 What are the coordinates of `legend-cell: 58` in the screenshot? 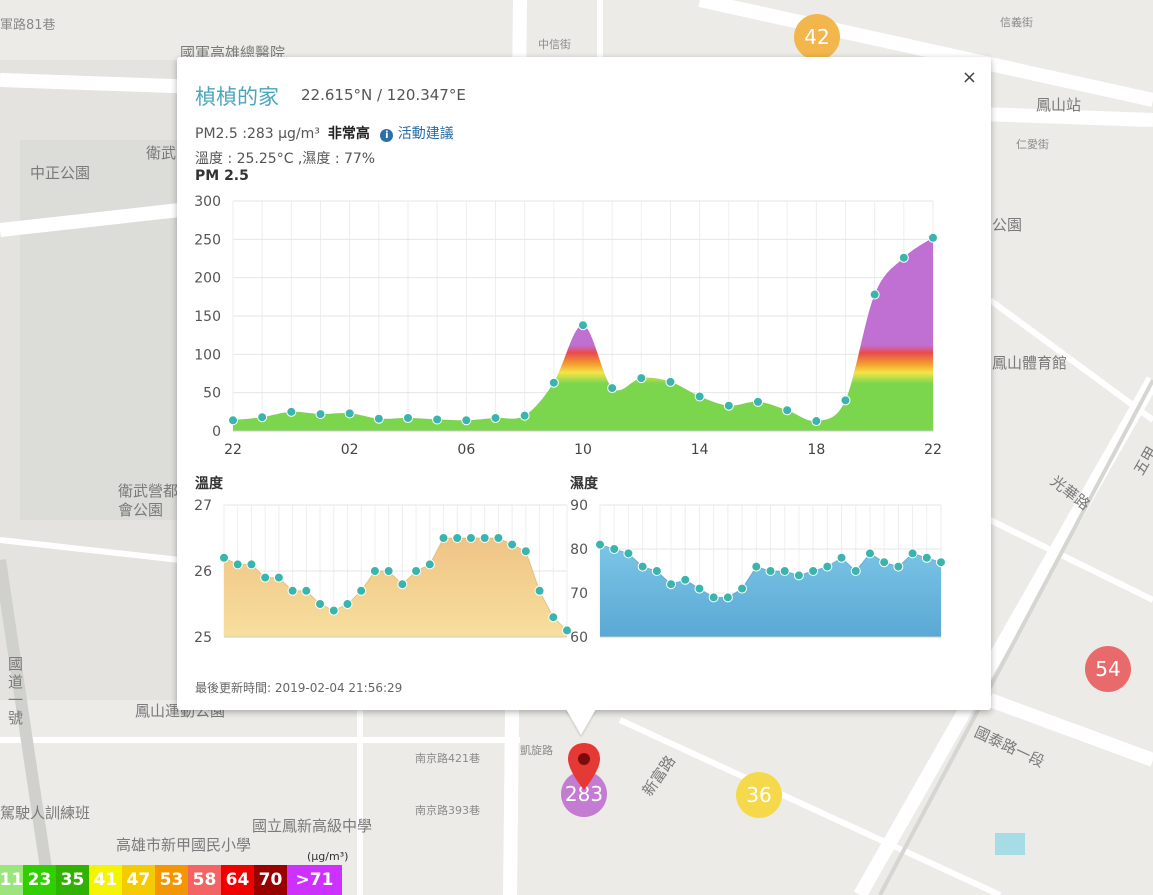 It's located at (204, 880).